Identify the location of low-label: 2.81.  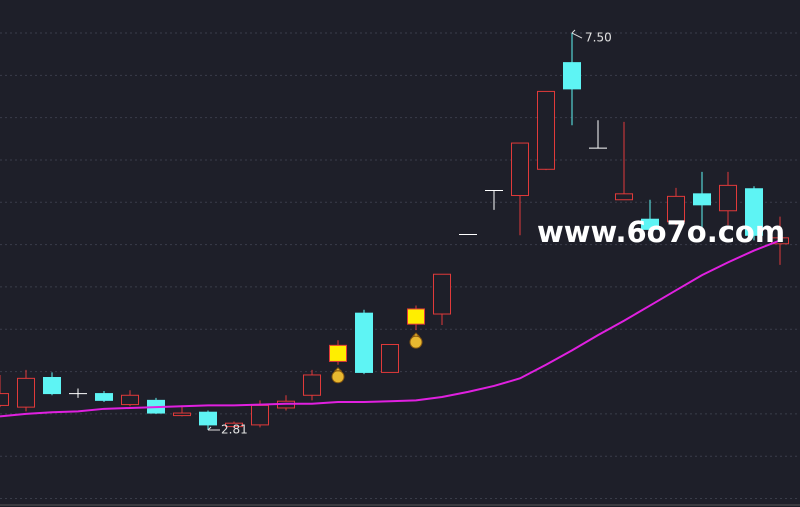
(234, 429).